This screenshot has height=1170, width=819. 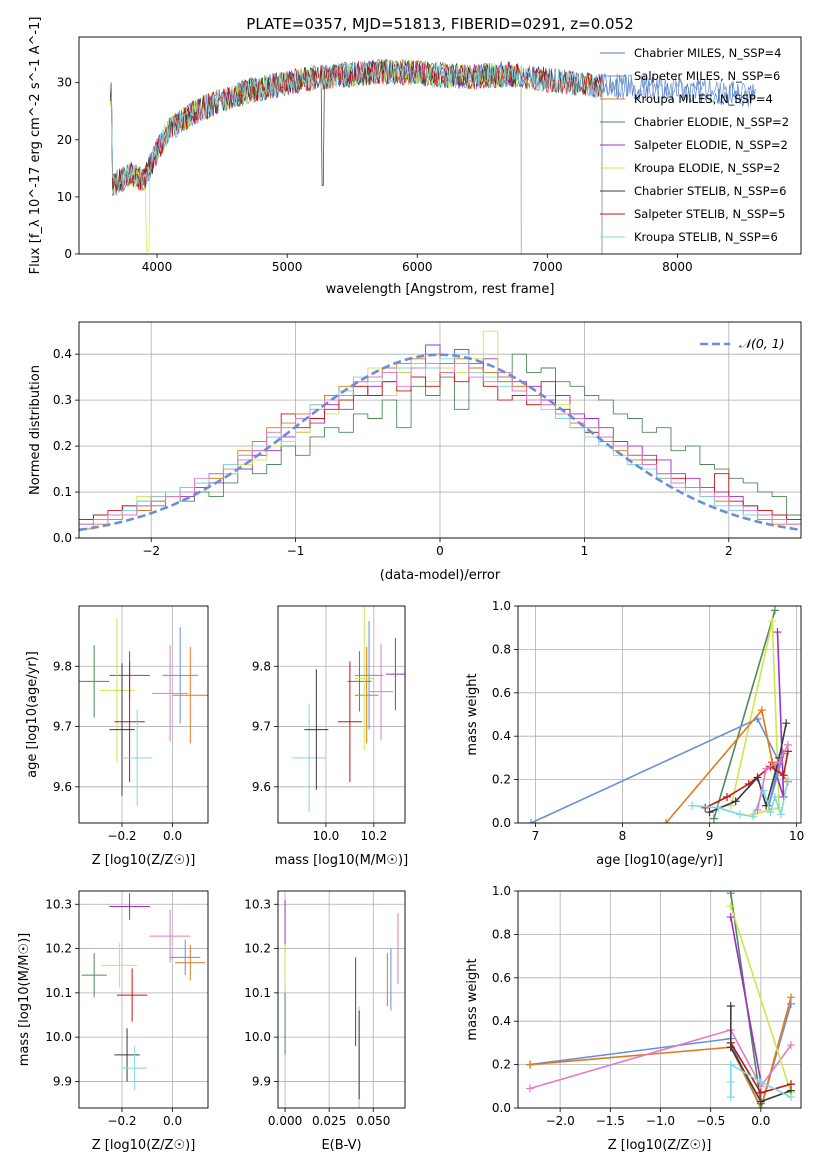 What do you see at coordinates (329, 1121) in the screenshot?
I see `x-tick-label: 0.025` at bounding box center [329, 1121].